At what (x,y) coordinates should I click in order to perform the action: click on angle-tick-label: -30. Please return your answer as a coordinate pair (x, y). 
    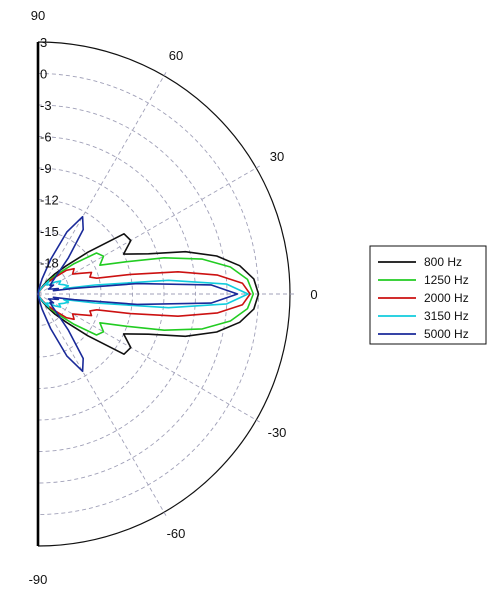
    Looking at the image, I should click on (277, 432).